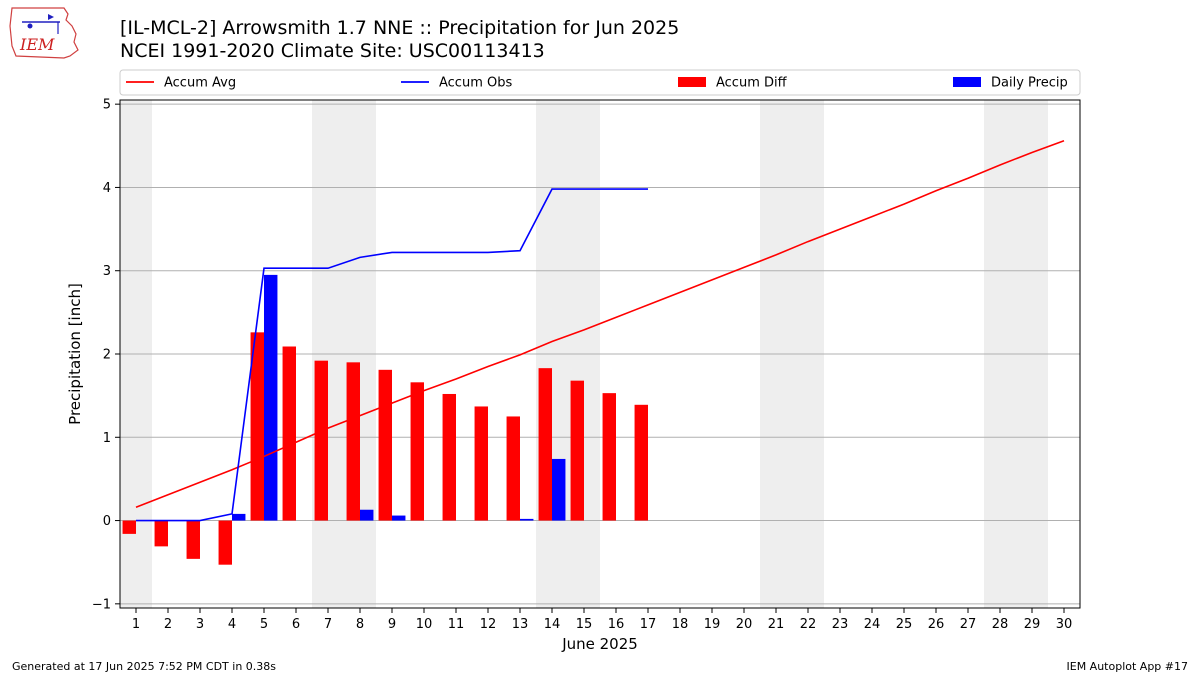 The height and width of the screenshot is (675, 1200). Describe the element at coordinates (200, 624) in the screenshot. I see `x-tick-label: 3` at that location.